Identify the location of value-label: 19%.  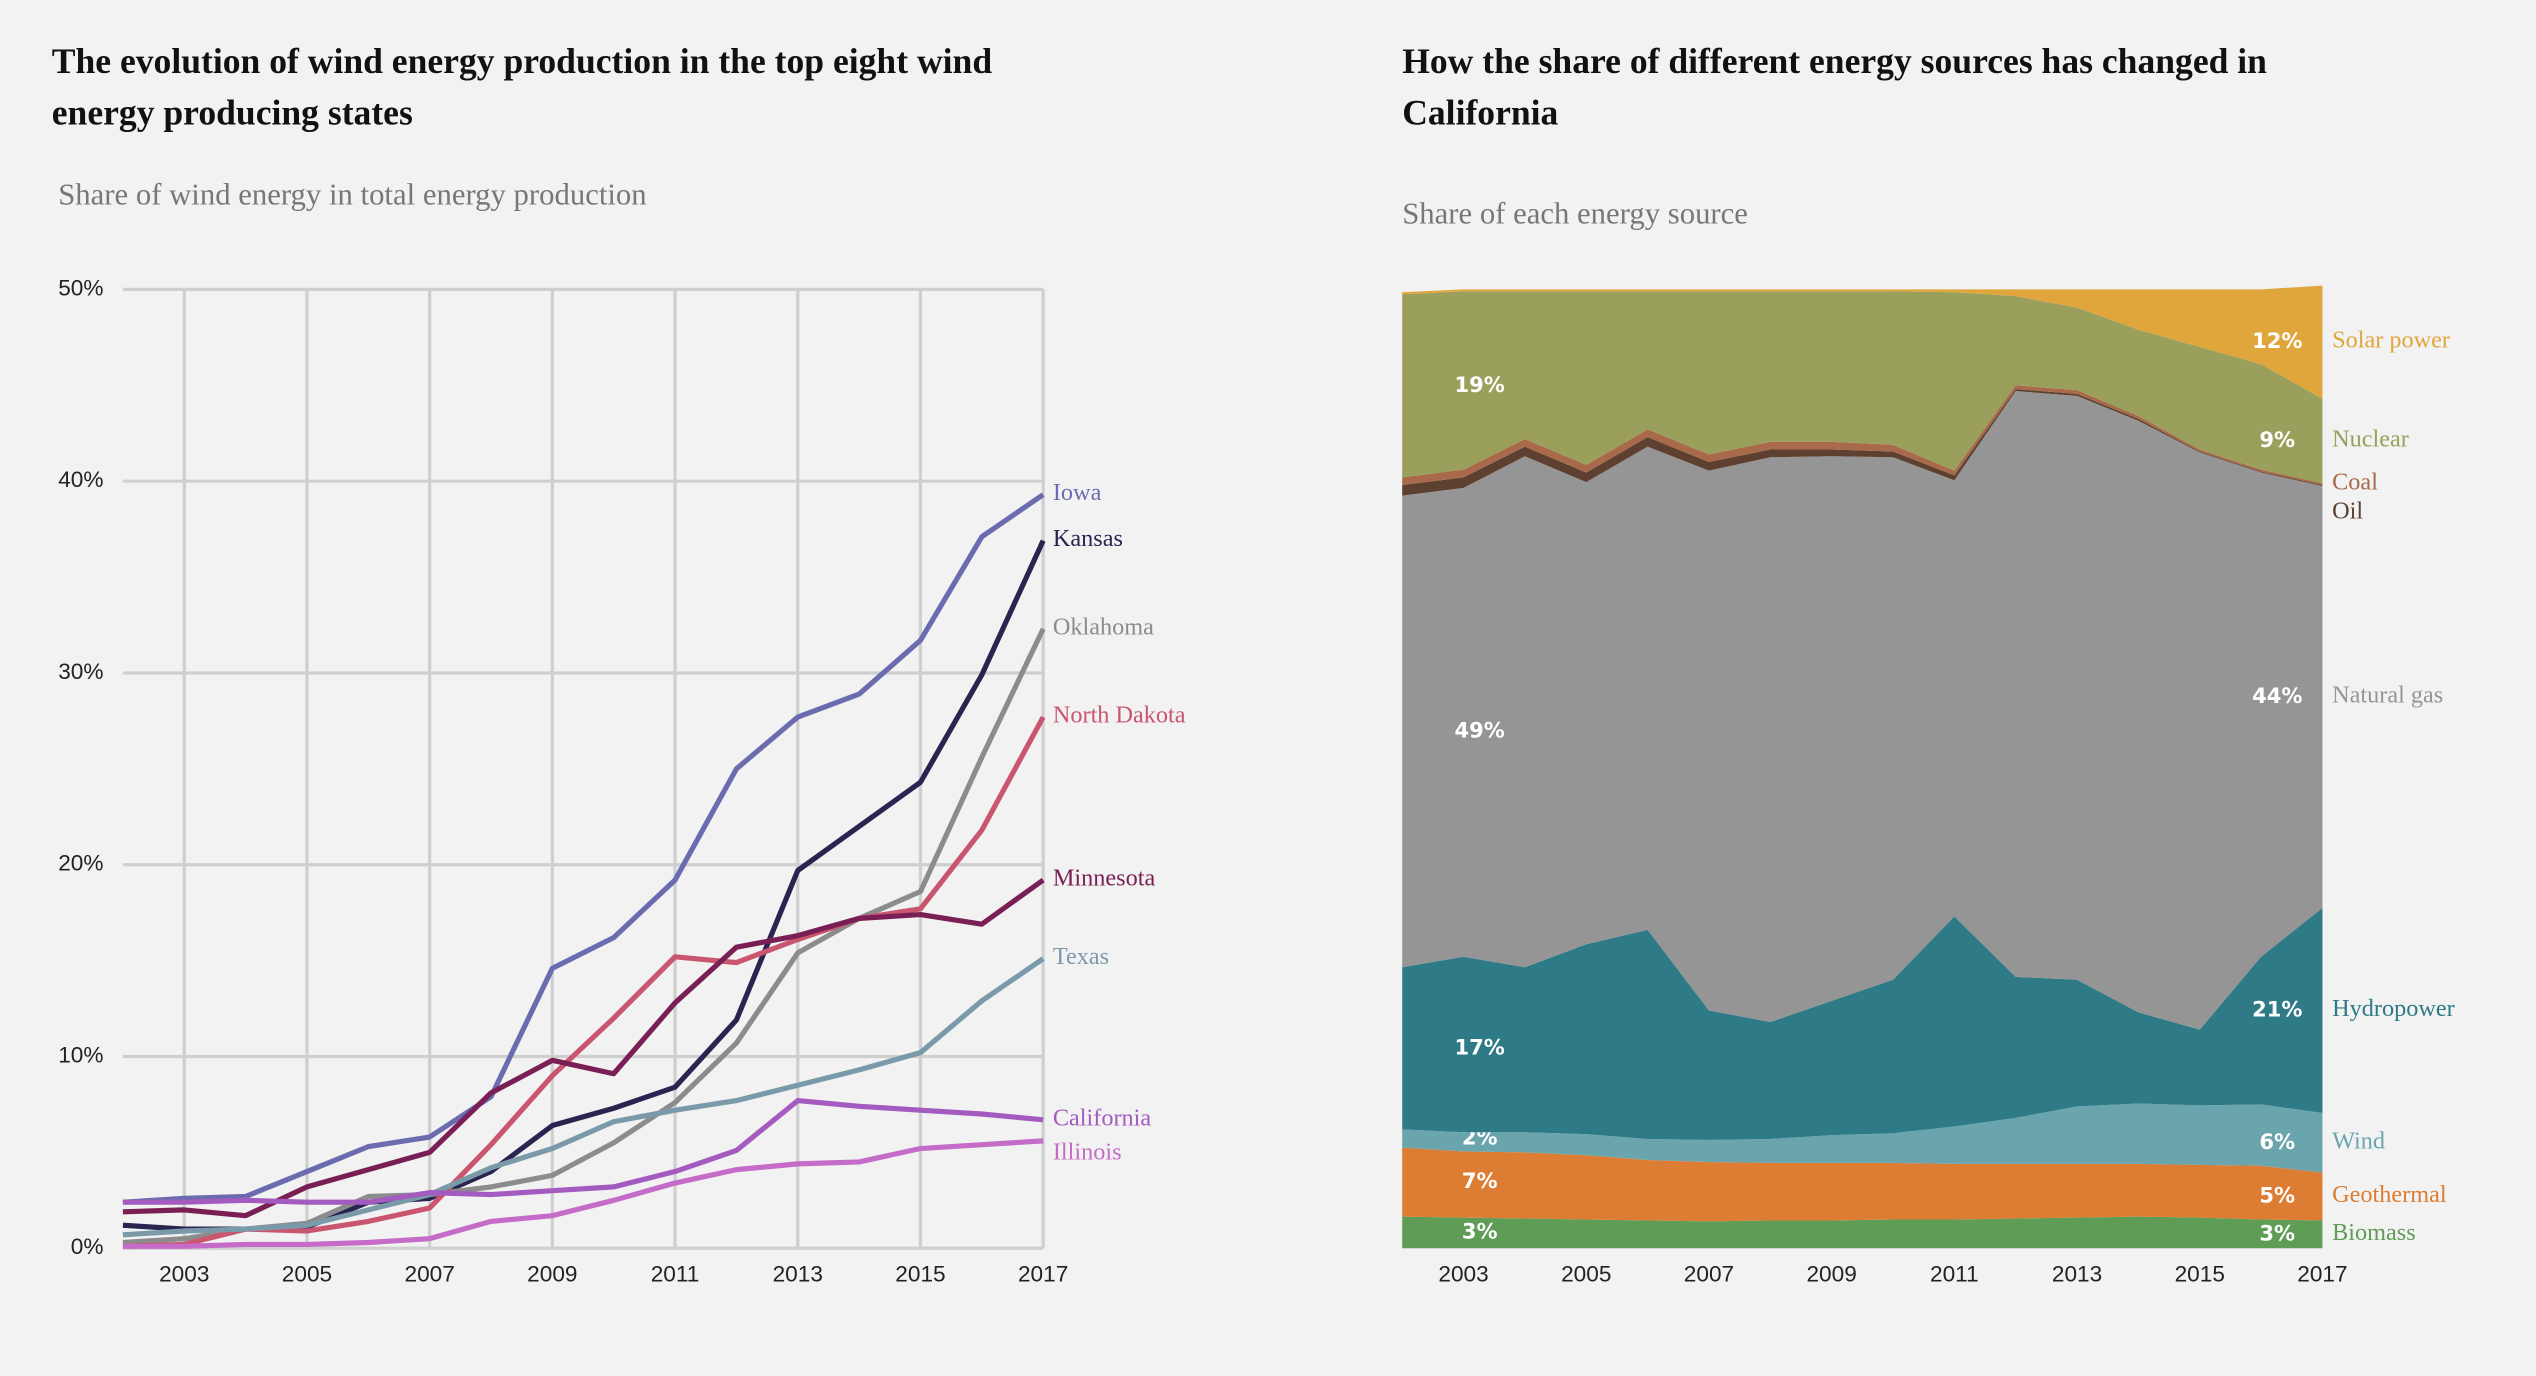
(1480, 384).